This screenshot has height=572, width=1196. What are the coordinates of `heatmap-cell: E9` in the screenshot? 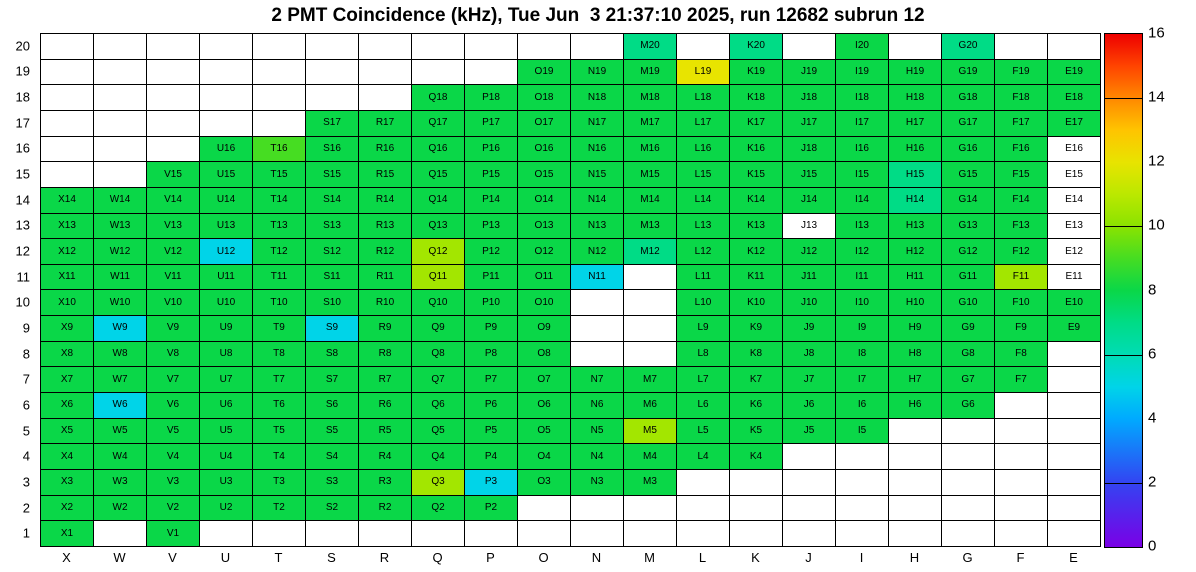 It's located at (1074, 329).